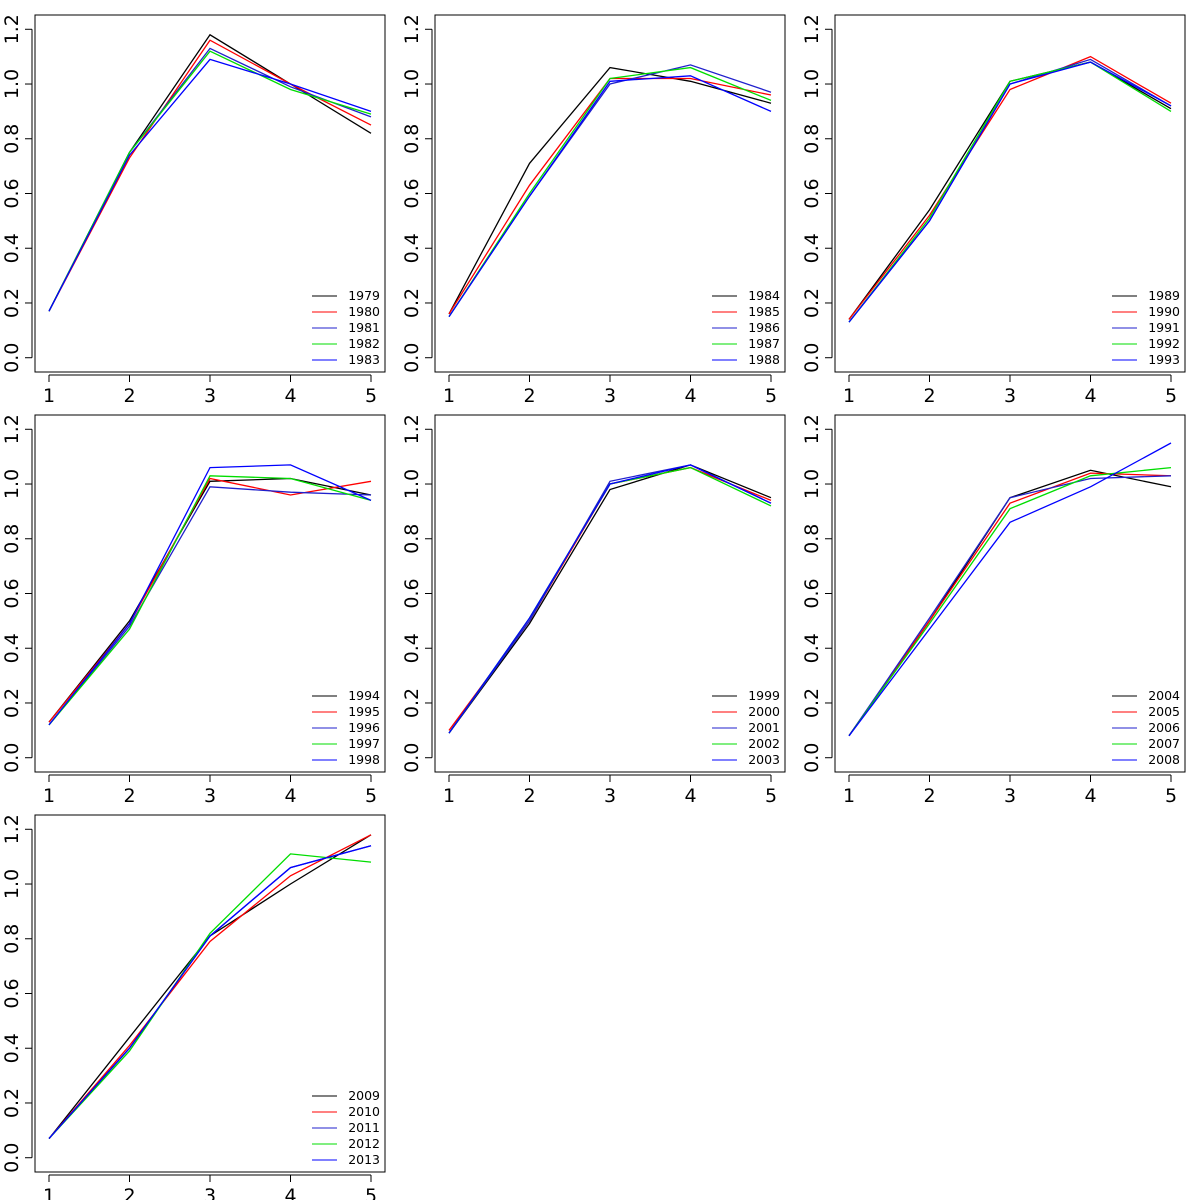  Describe the element at coordinates (210, 996) in the screenshot. I see `series-line-2012` at that location.